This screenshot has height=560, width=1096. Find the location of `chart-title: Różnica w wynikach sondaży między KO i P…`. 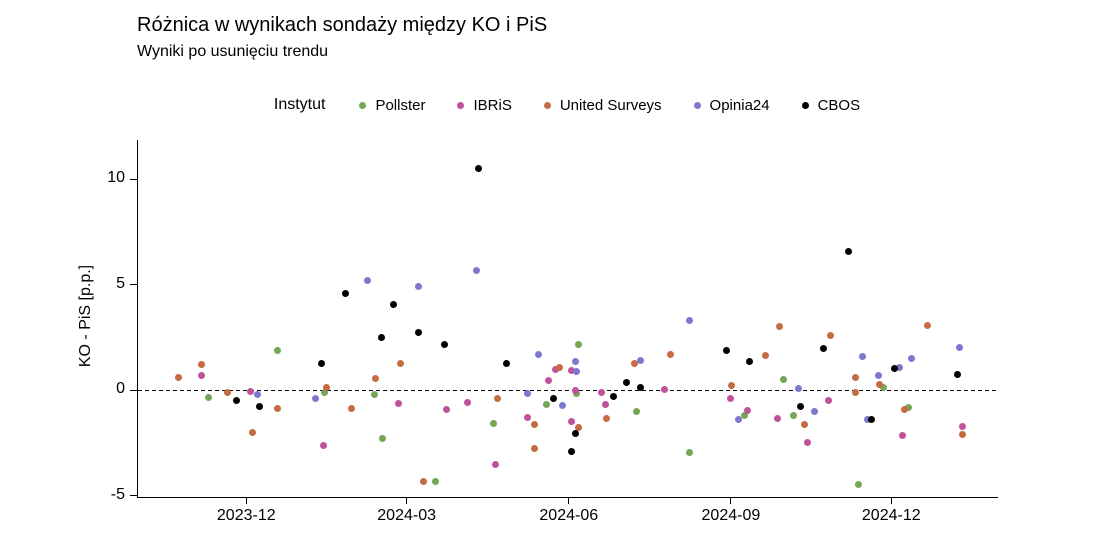

chart-title: Różnica w wynikach sondaży między KO i P… is located at coordinates (342, 25).